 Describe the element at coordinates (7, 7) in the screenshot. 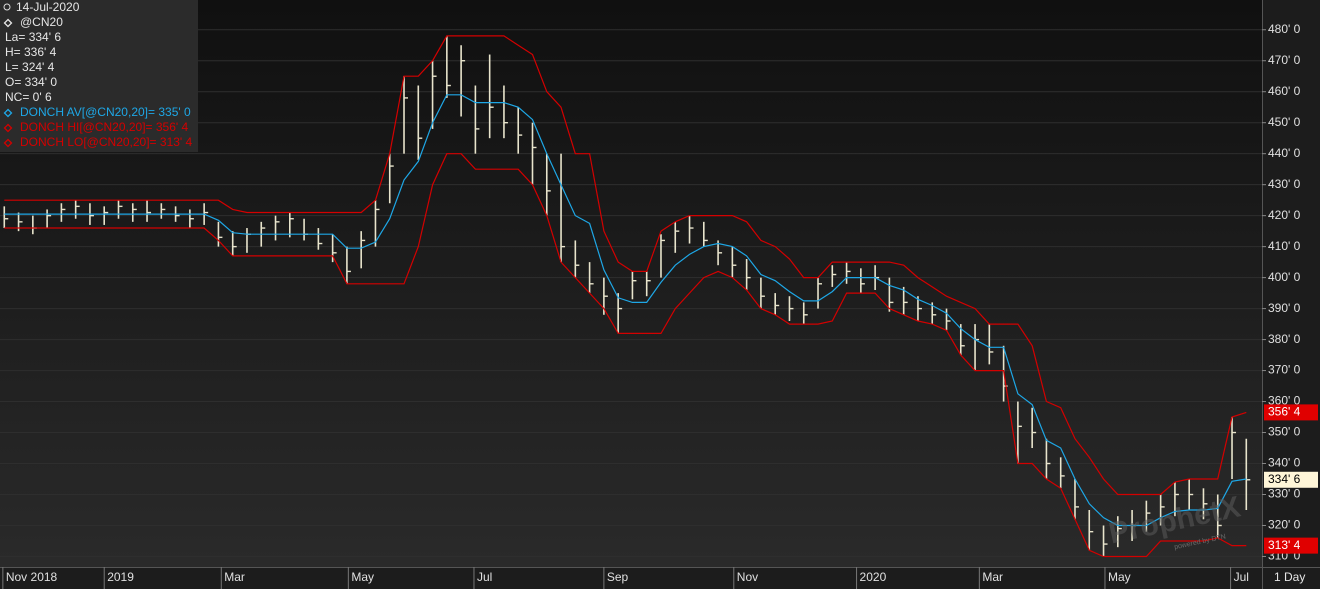

I see `search-icon` at that location.